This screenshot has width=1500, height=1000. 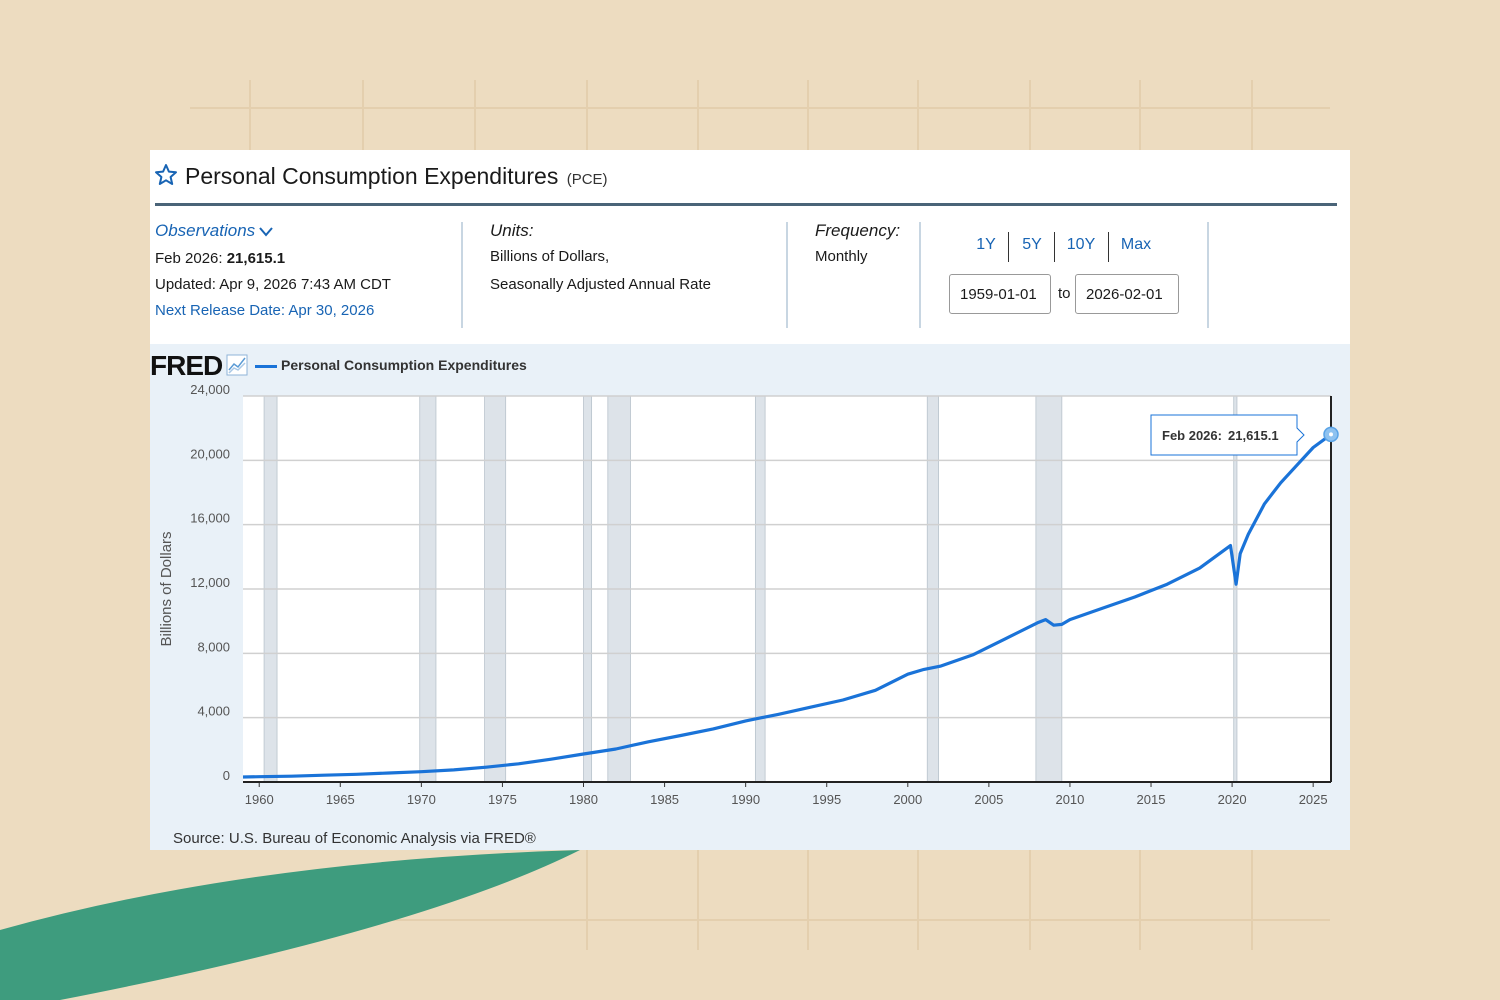 I want to click on start-date-input, so click(x=1000, y=294).